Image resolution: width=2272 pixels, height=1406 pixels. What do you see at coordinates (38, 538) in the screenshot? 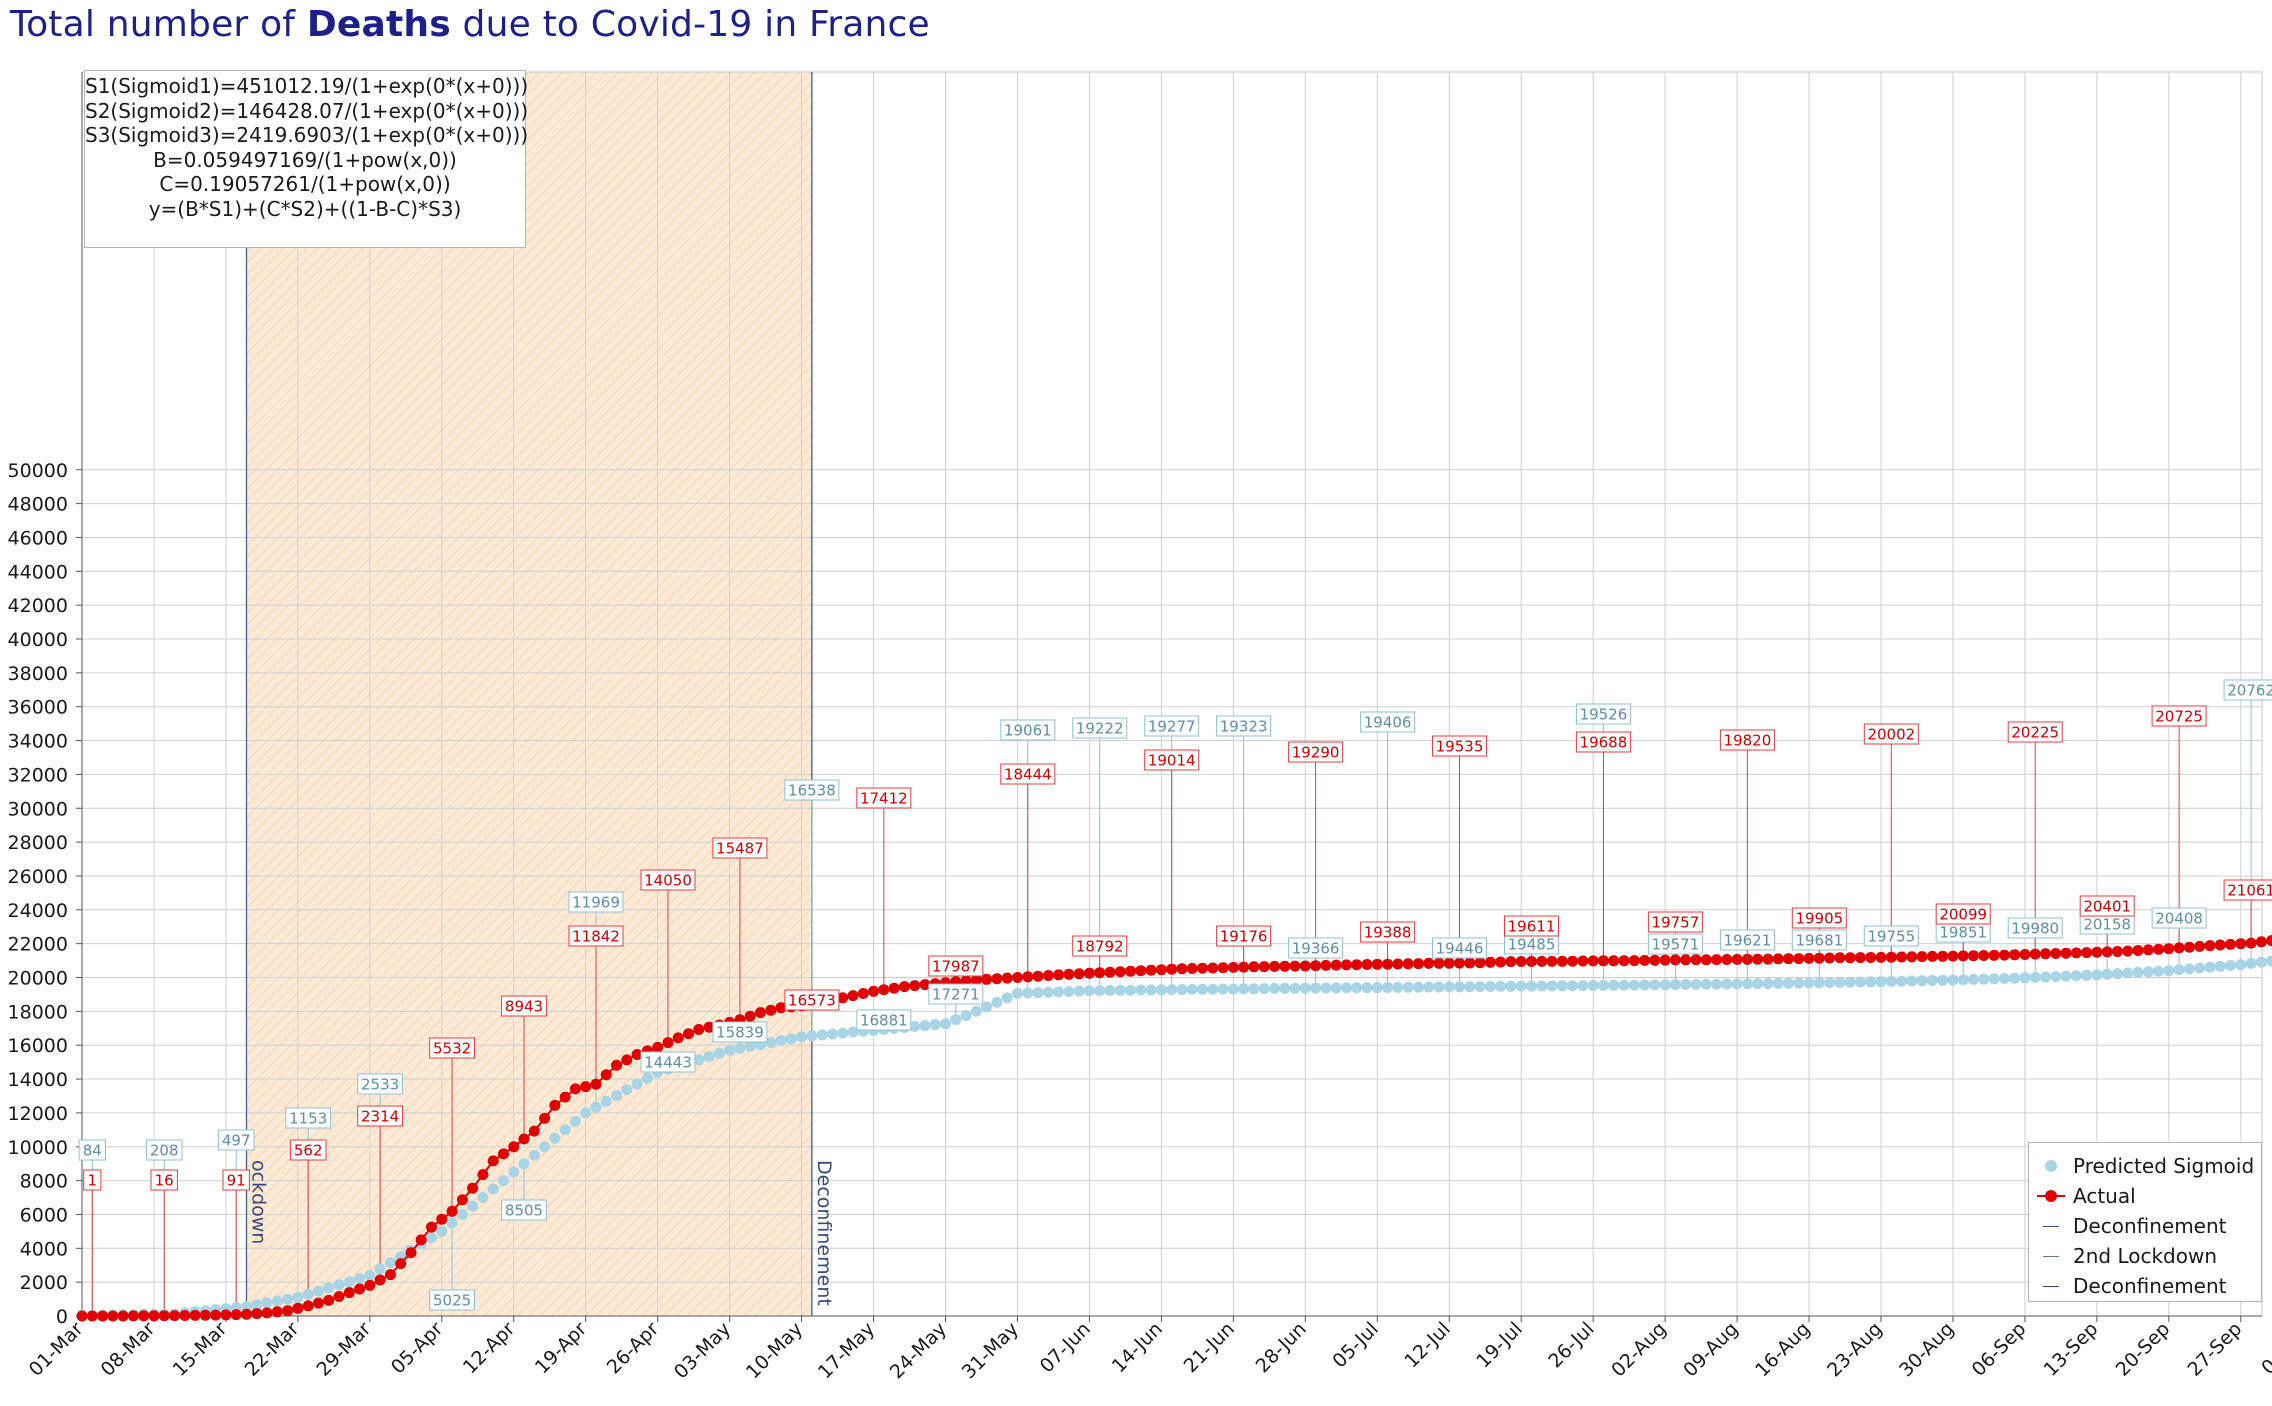
I see `y-tick-label: 46000` at bounding box center [38, 538].